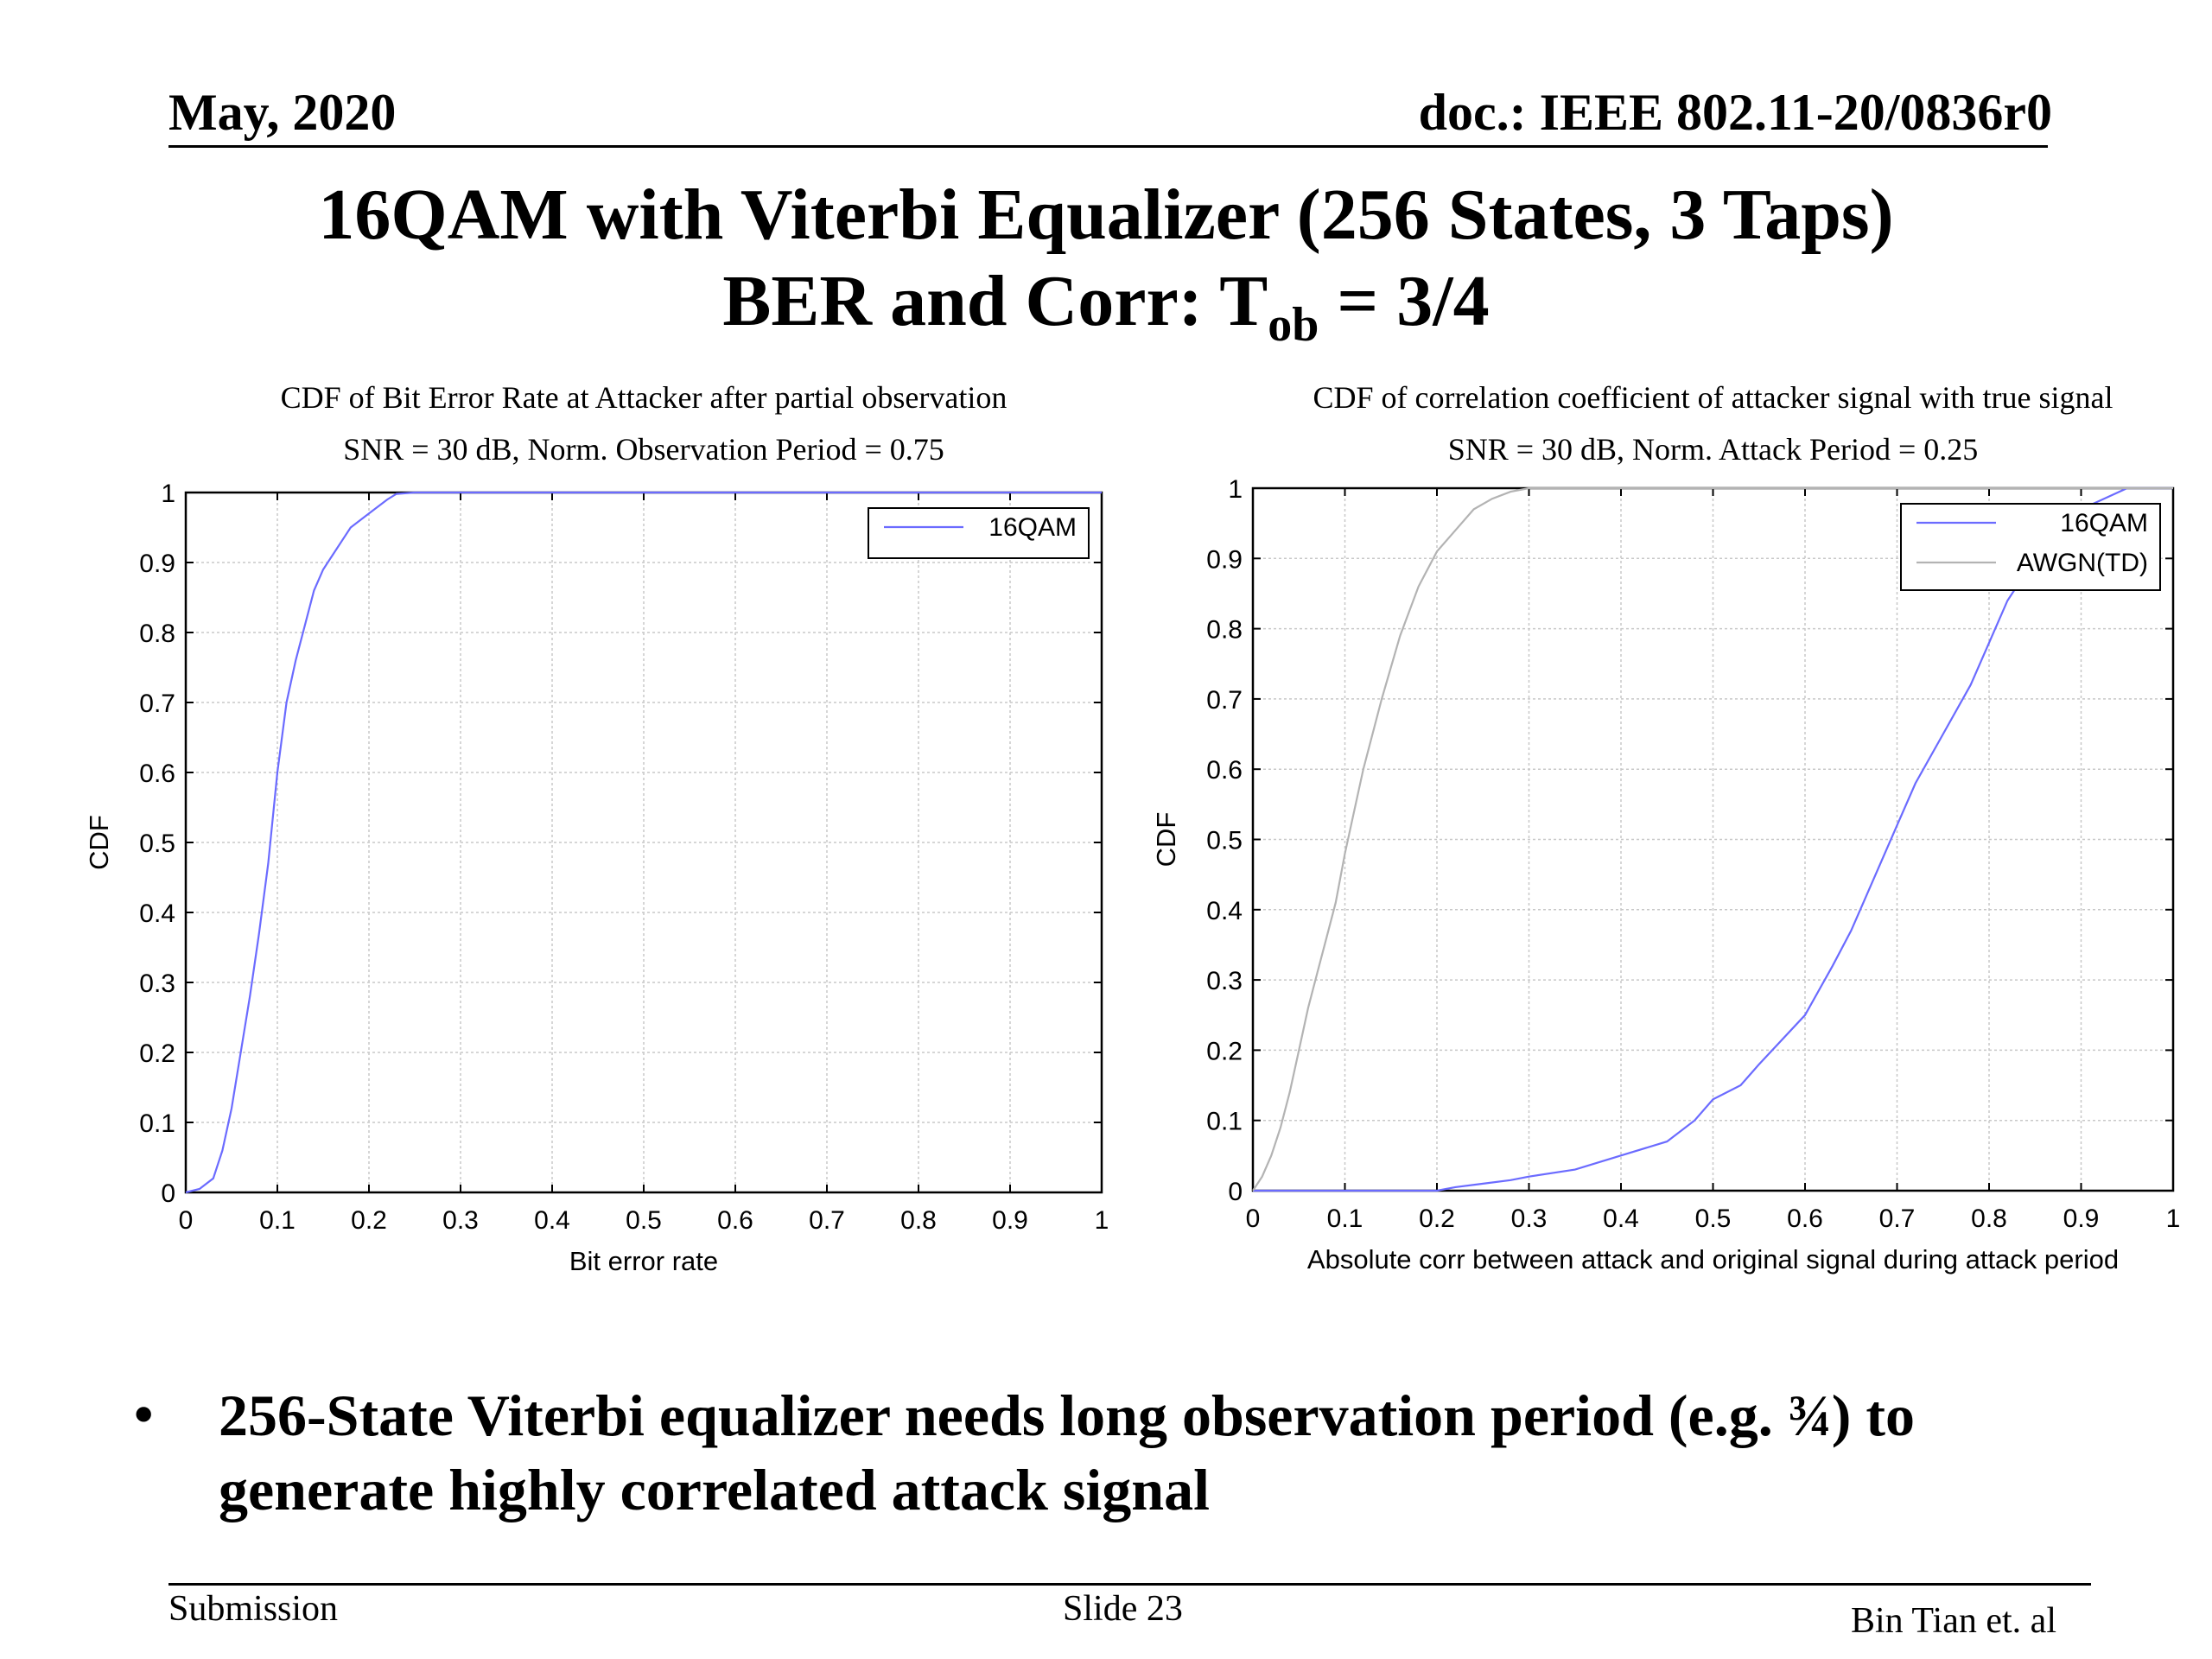  Describe the element at coordinates (643, 1261) in the screenshot. I see `x-axis-label: Bit error rate` at that location.